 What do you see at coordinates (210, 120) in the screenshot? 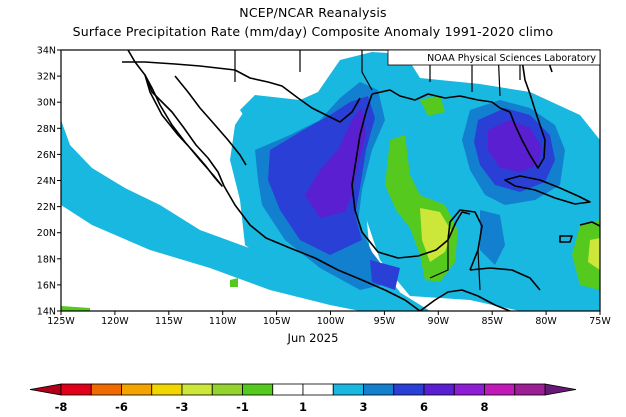
I see `gulf-of-california` at bounding box center [210, 120].